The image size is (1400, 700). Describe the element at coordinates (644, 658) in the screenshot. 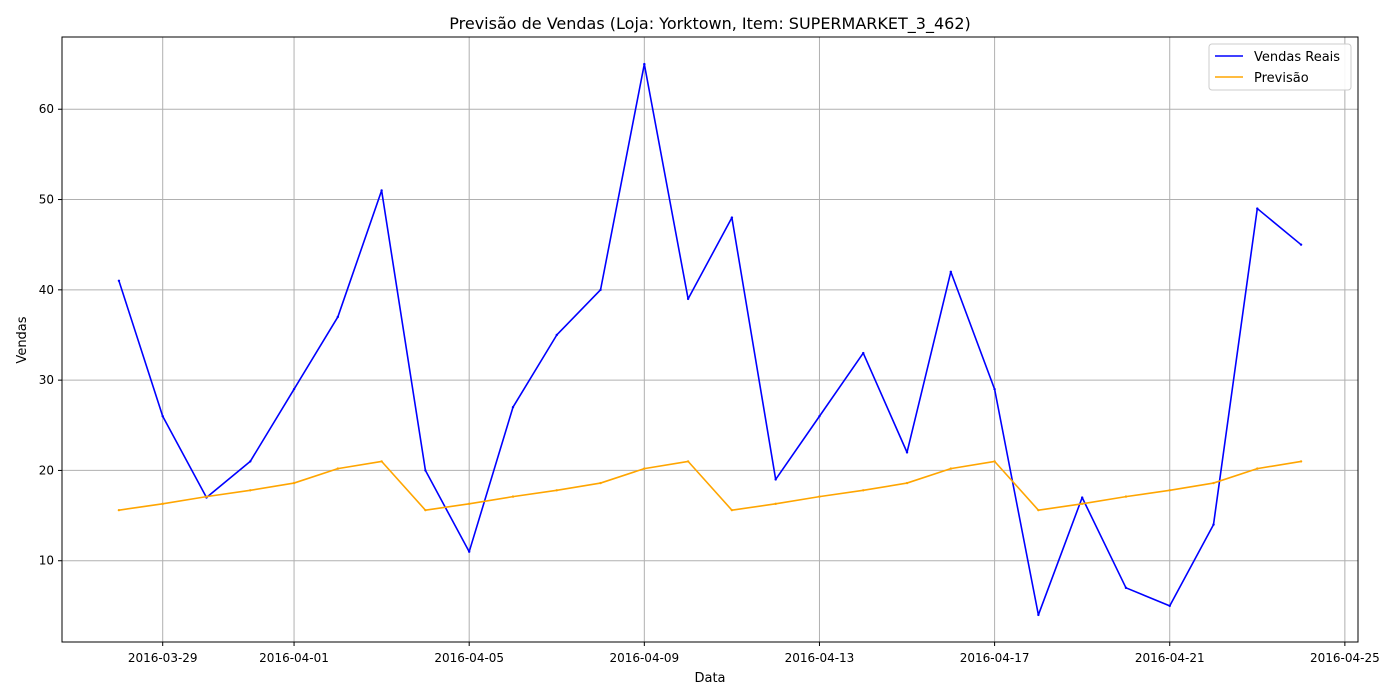

I see `x-tick-label: 2016-04-09` at that location.